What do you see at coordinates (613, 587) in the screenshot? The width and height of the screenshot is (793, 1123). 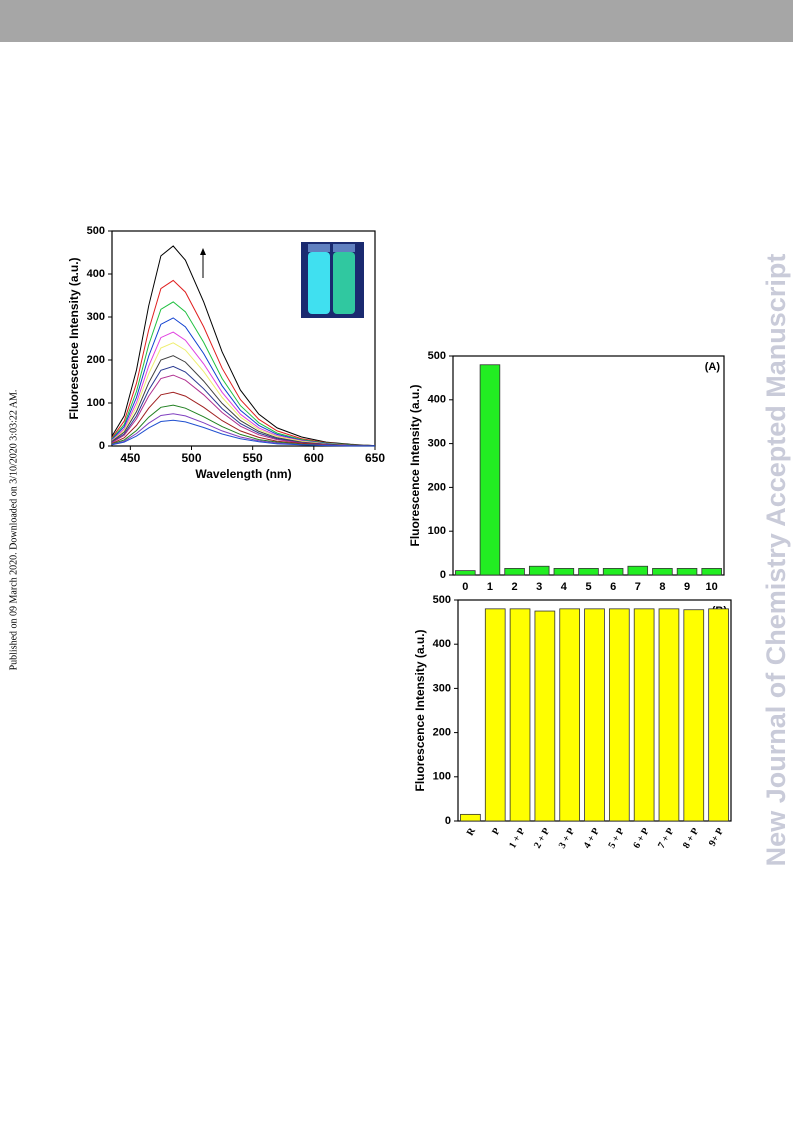 I see `x-tick-label: 6` at bounding box center [613, 587].